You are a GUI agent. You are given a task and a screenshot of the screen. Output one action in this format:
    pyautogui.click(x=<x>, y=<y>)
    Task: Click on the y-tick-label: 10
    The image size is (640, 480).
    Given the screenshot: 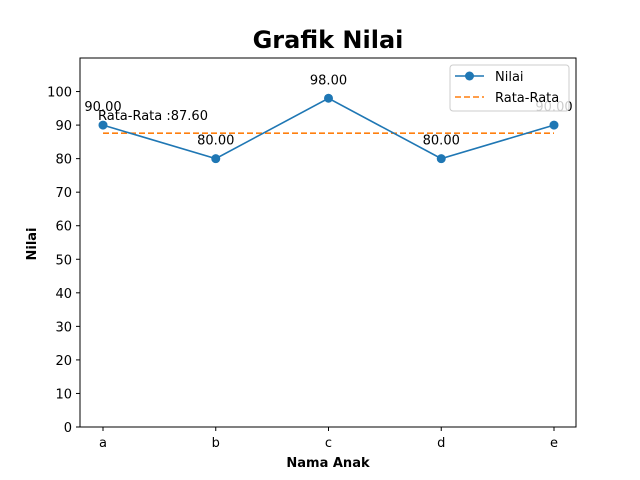 What is the action you would take?
    pyautogui.click(x=63, y=394)
    